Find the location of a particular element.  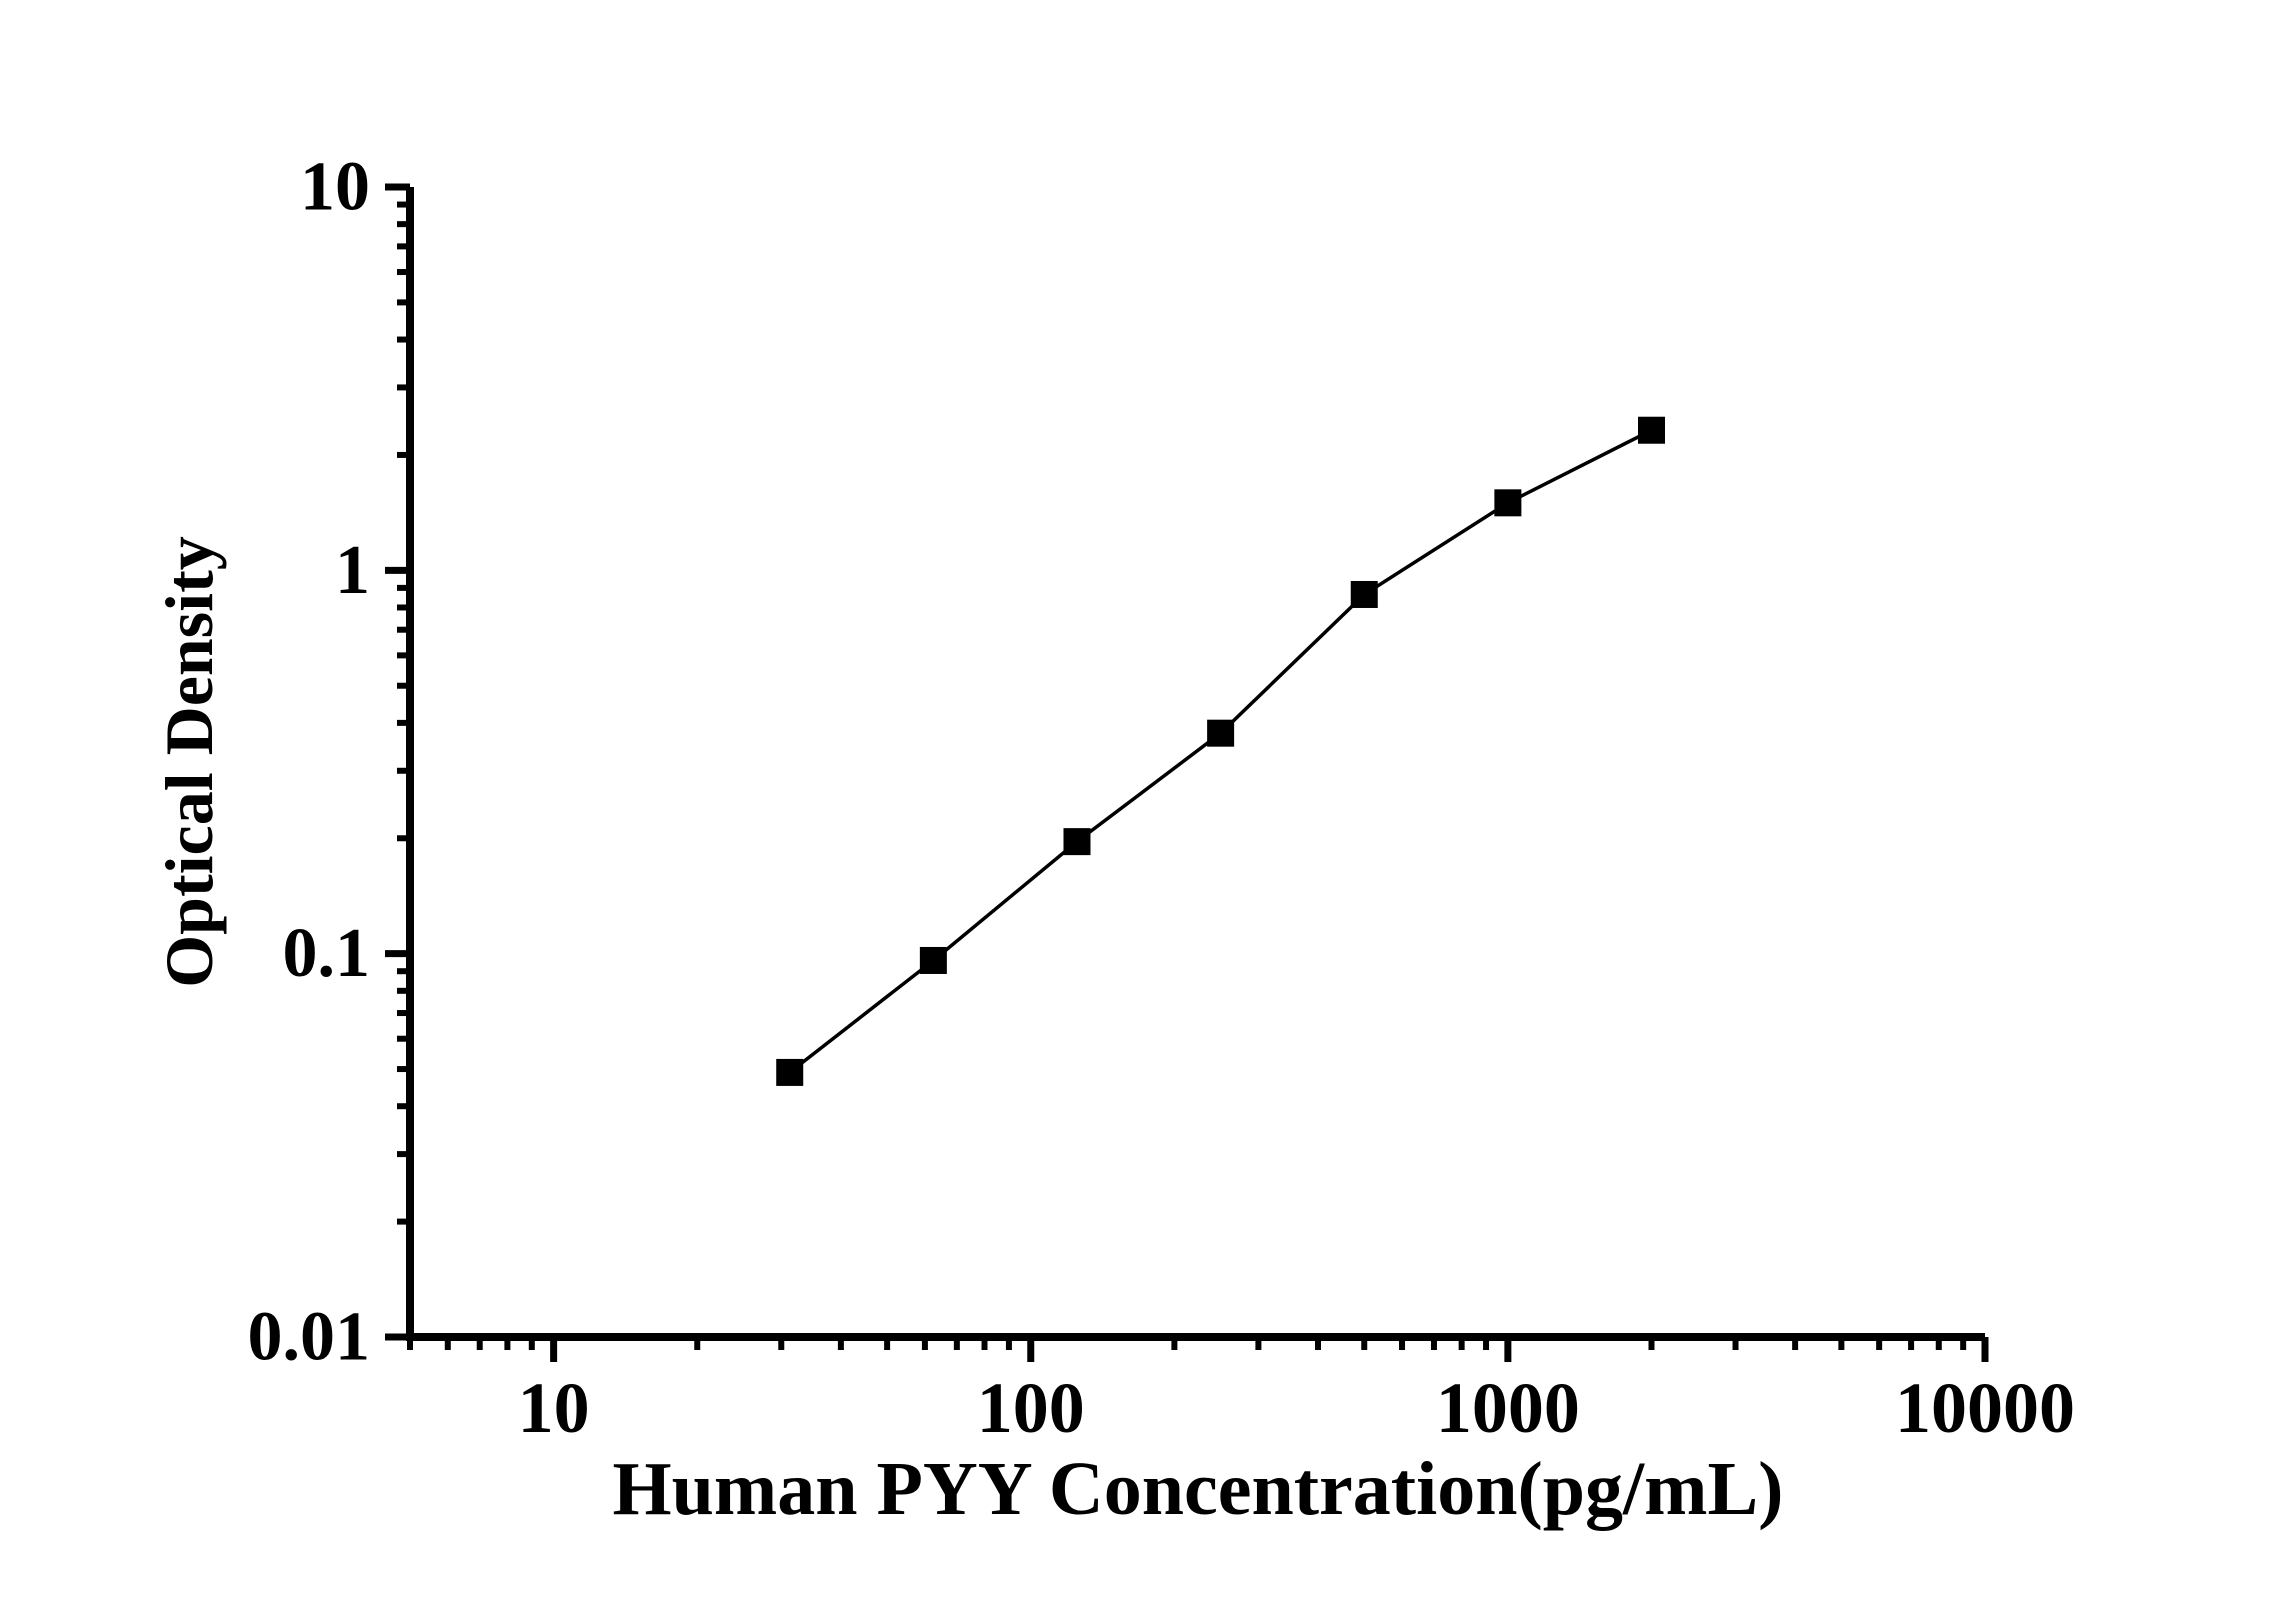

y-tick-label: 1 is located at coordinates (352, 570).